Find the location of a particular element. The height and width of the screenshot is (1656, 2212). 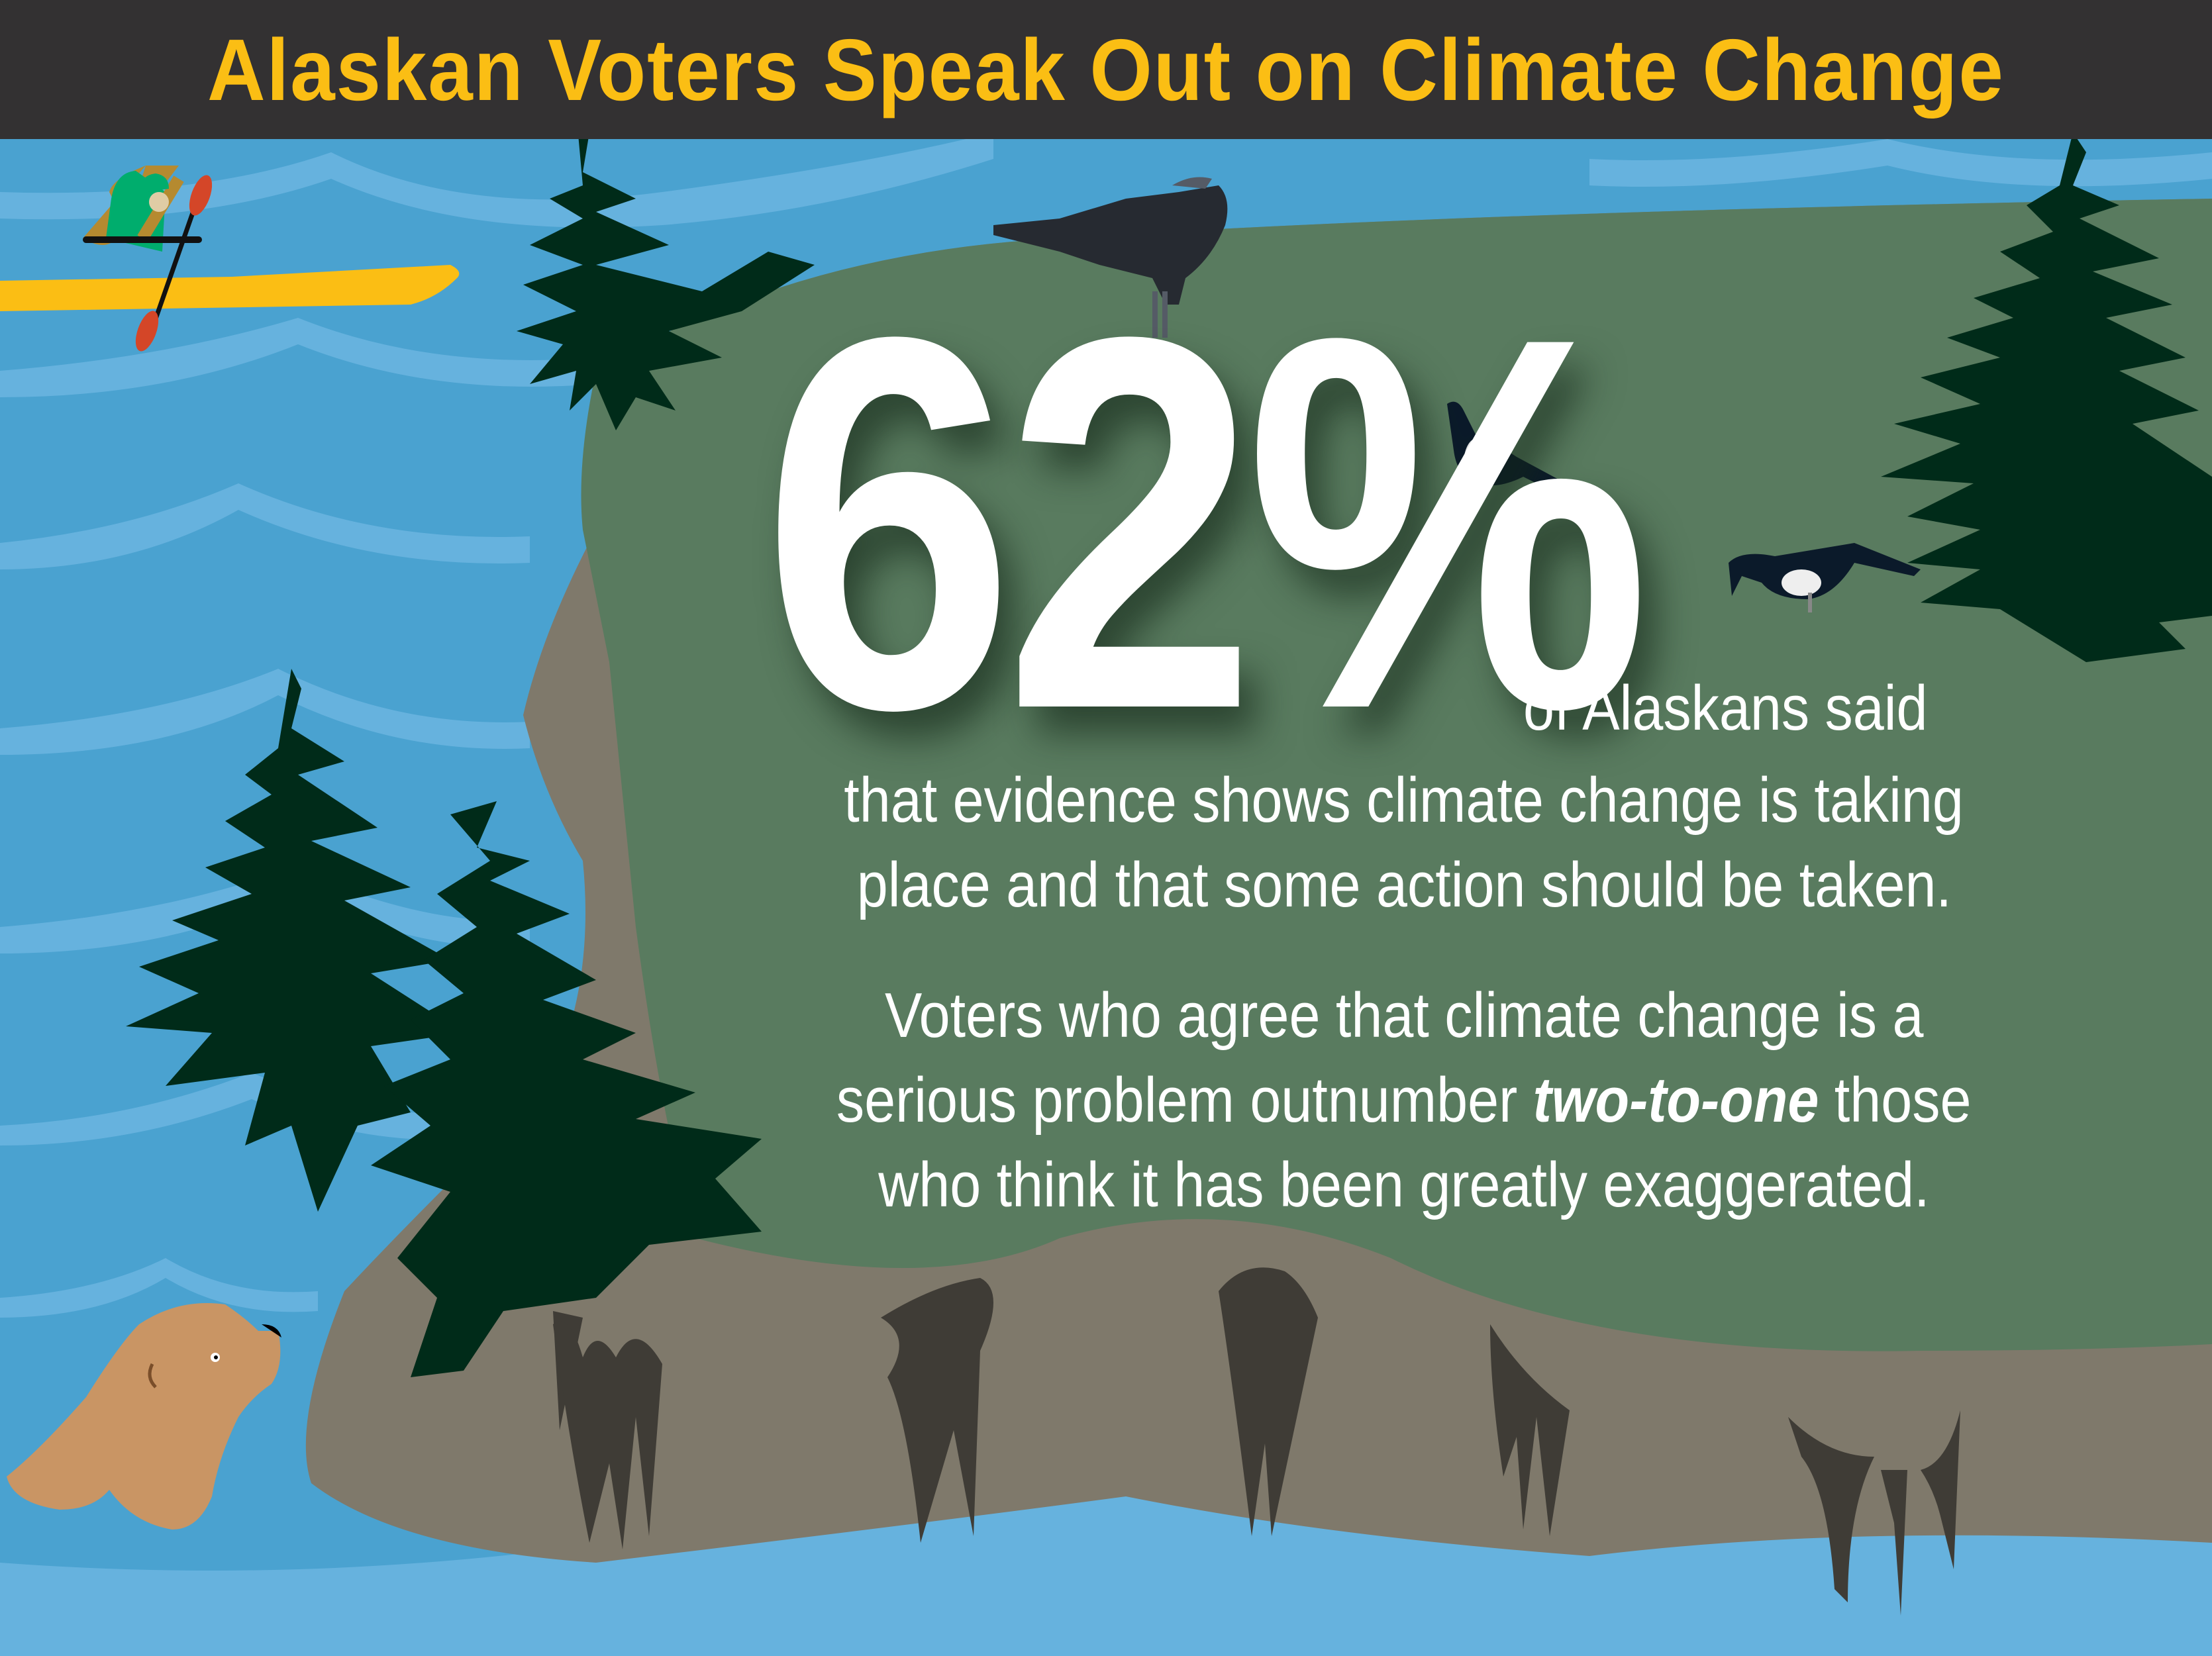

sea-lion is located at coordinates (144, 1416).